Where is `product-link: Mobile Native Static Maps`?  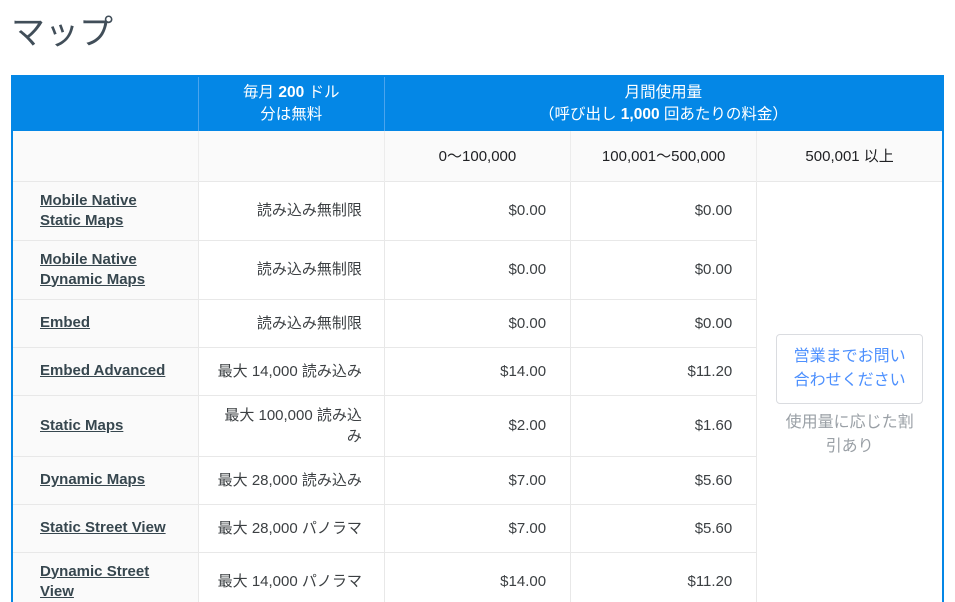 product-link: Mobile Native Static Maps is located at coordinates (88, 210).